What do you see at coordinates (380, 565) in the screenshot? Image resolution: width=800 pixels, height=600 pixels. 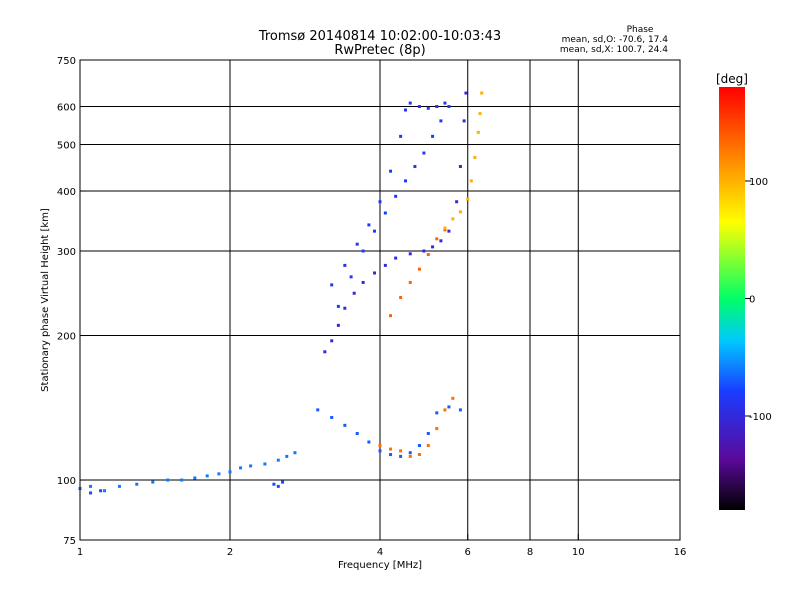 I see `x-axis-label: Frequency [MHz]` at bounding box center [380, 565].